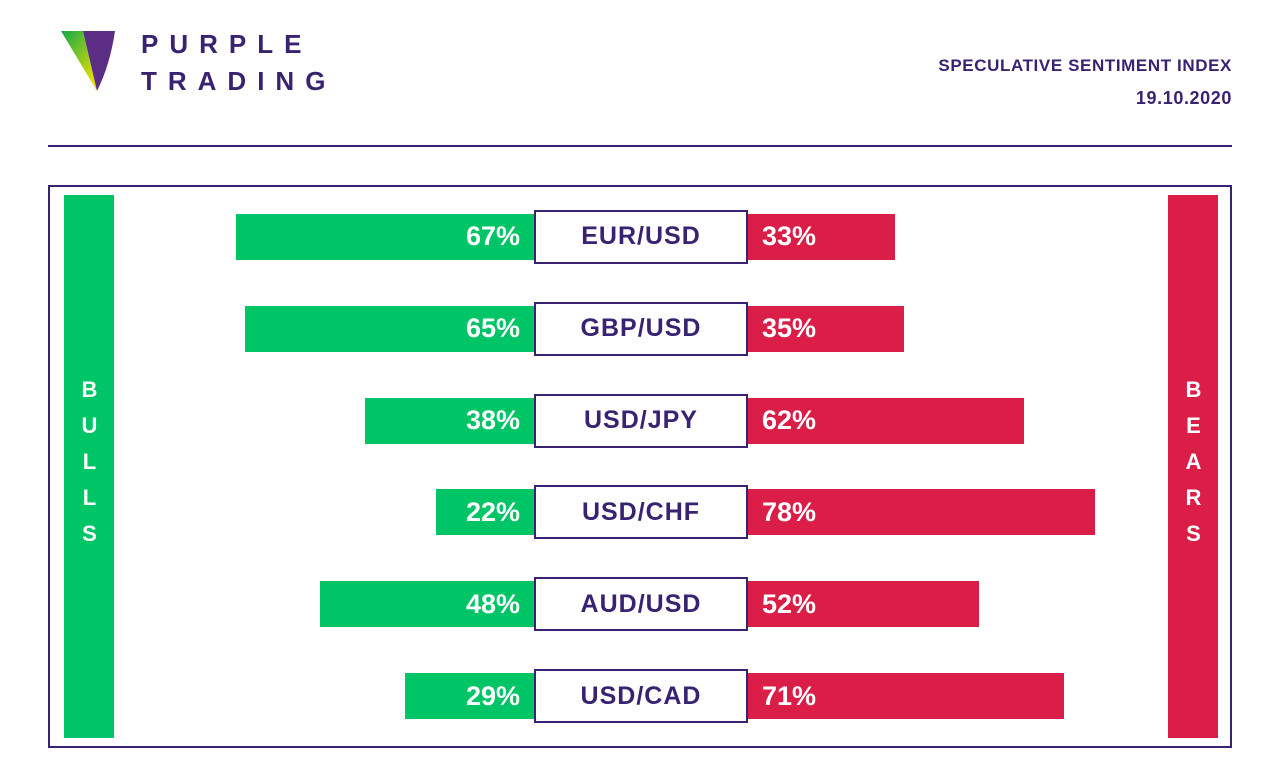  I want to click on brand-line1: PURPLE, so click(227, 44).